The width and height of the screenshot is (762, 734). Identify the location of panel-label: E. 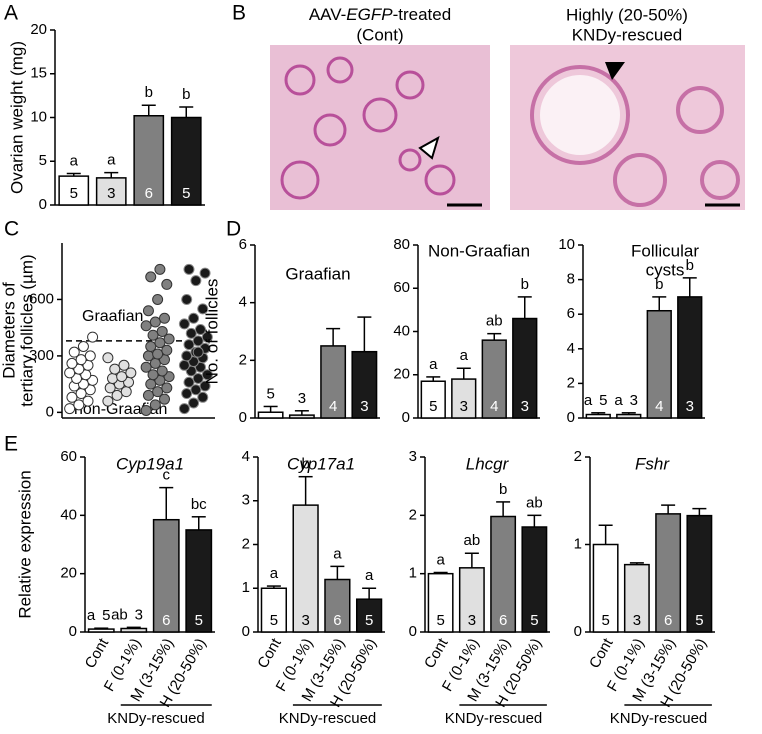
(11, 444).